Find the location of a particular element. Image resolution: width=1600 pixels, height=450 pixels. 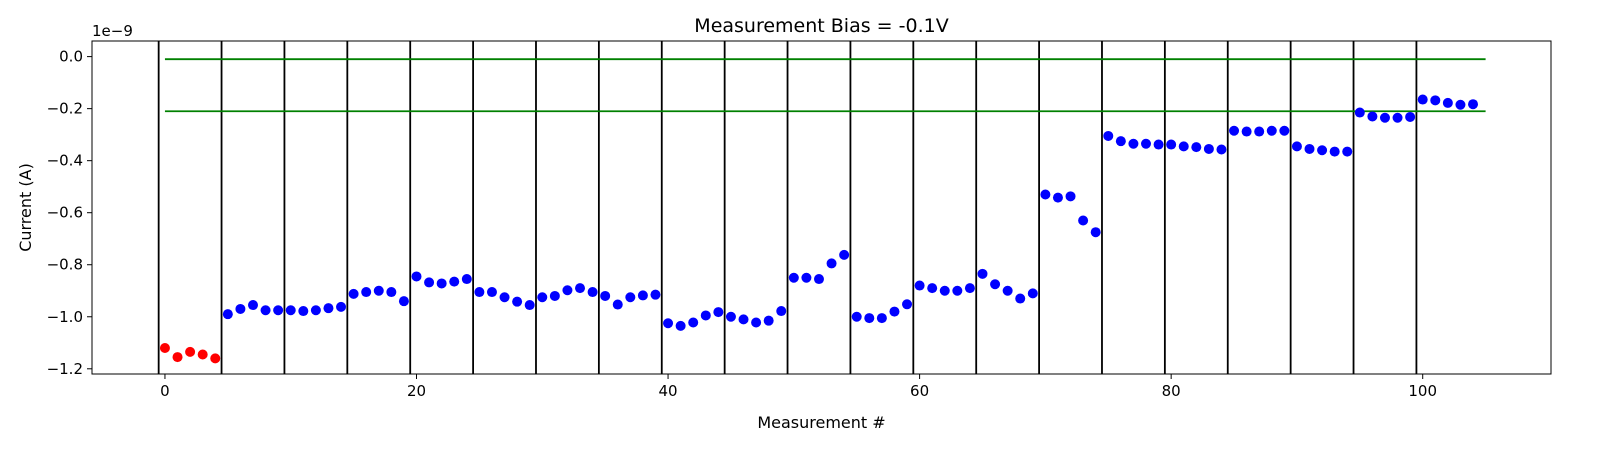

y-tick-label: 0.0 is located at coordinates (71, 57).